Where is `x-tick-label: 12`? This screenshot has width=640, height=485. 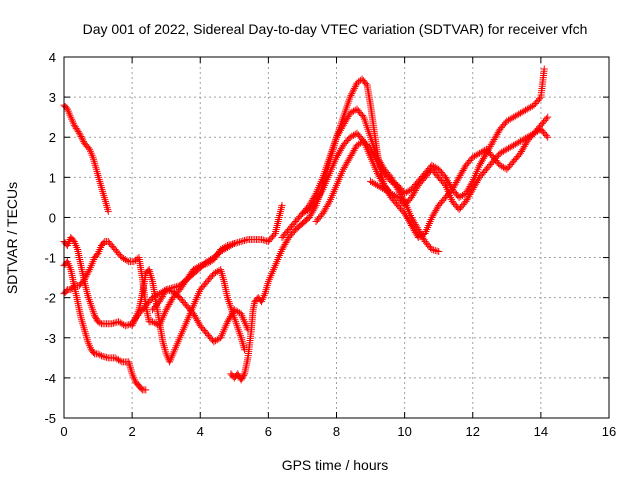 x-tick-label: 12 is located at coordinates (473, 431).